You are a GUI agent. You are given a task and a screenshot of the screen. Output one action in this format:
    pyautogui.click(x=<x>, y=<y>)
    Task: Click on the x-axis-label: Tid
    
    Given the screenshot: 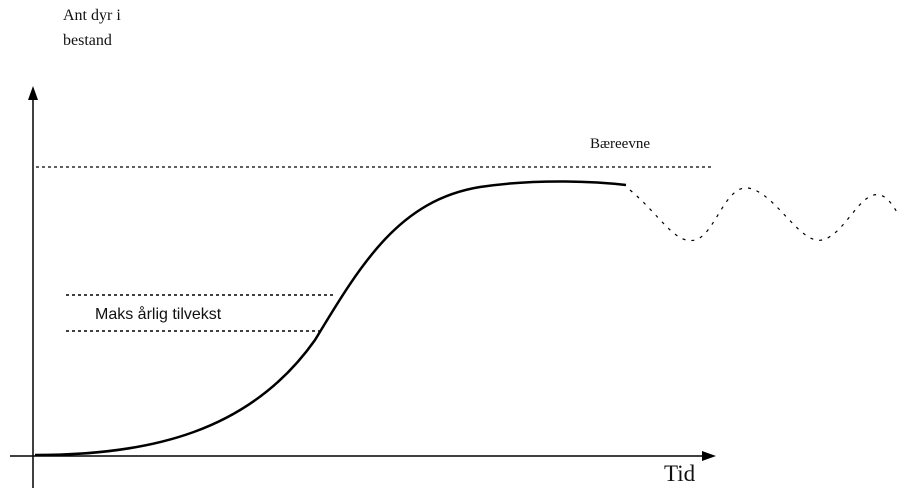 What is the action you would take?
    pyautogui.click(x=680, y=473)
    